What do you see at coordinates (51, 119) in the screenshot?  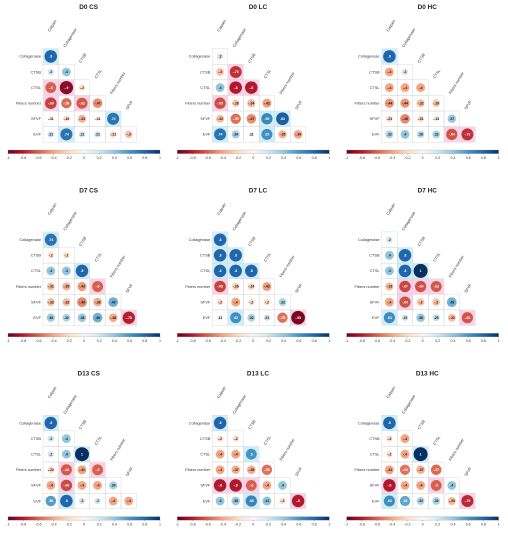 I see `corr-value: -.11` at bounding box center [51, 119].